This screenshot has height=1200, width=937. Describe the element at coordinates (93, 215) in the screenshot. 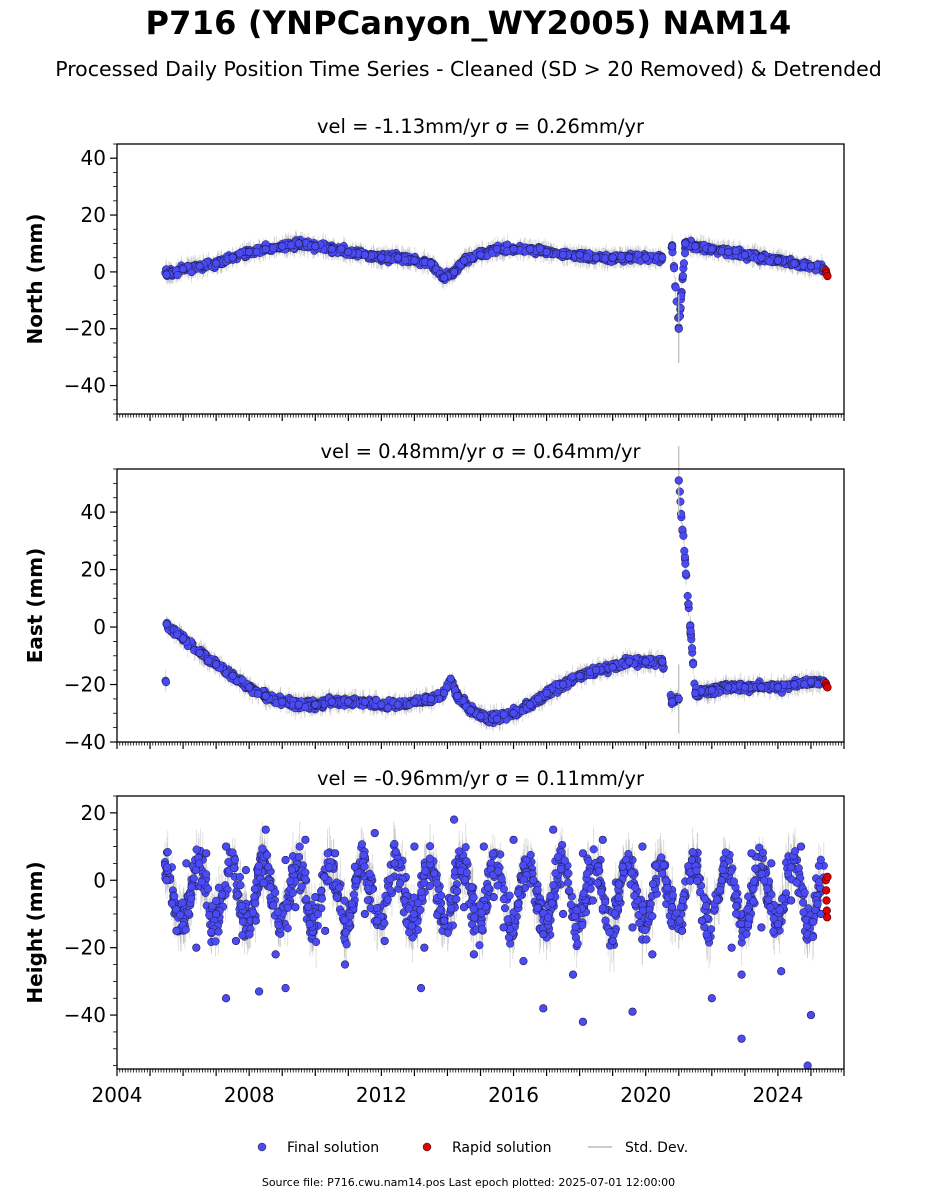

I see `y-tick-label: 20` at that location.